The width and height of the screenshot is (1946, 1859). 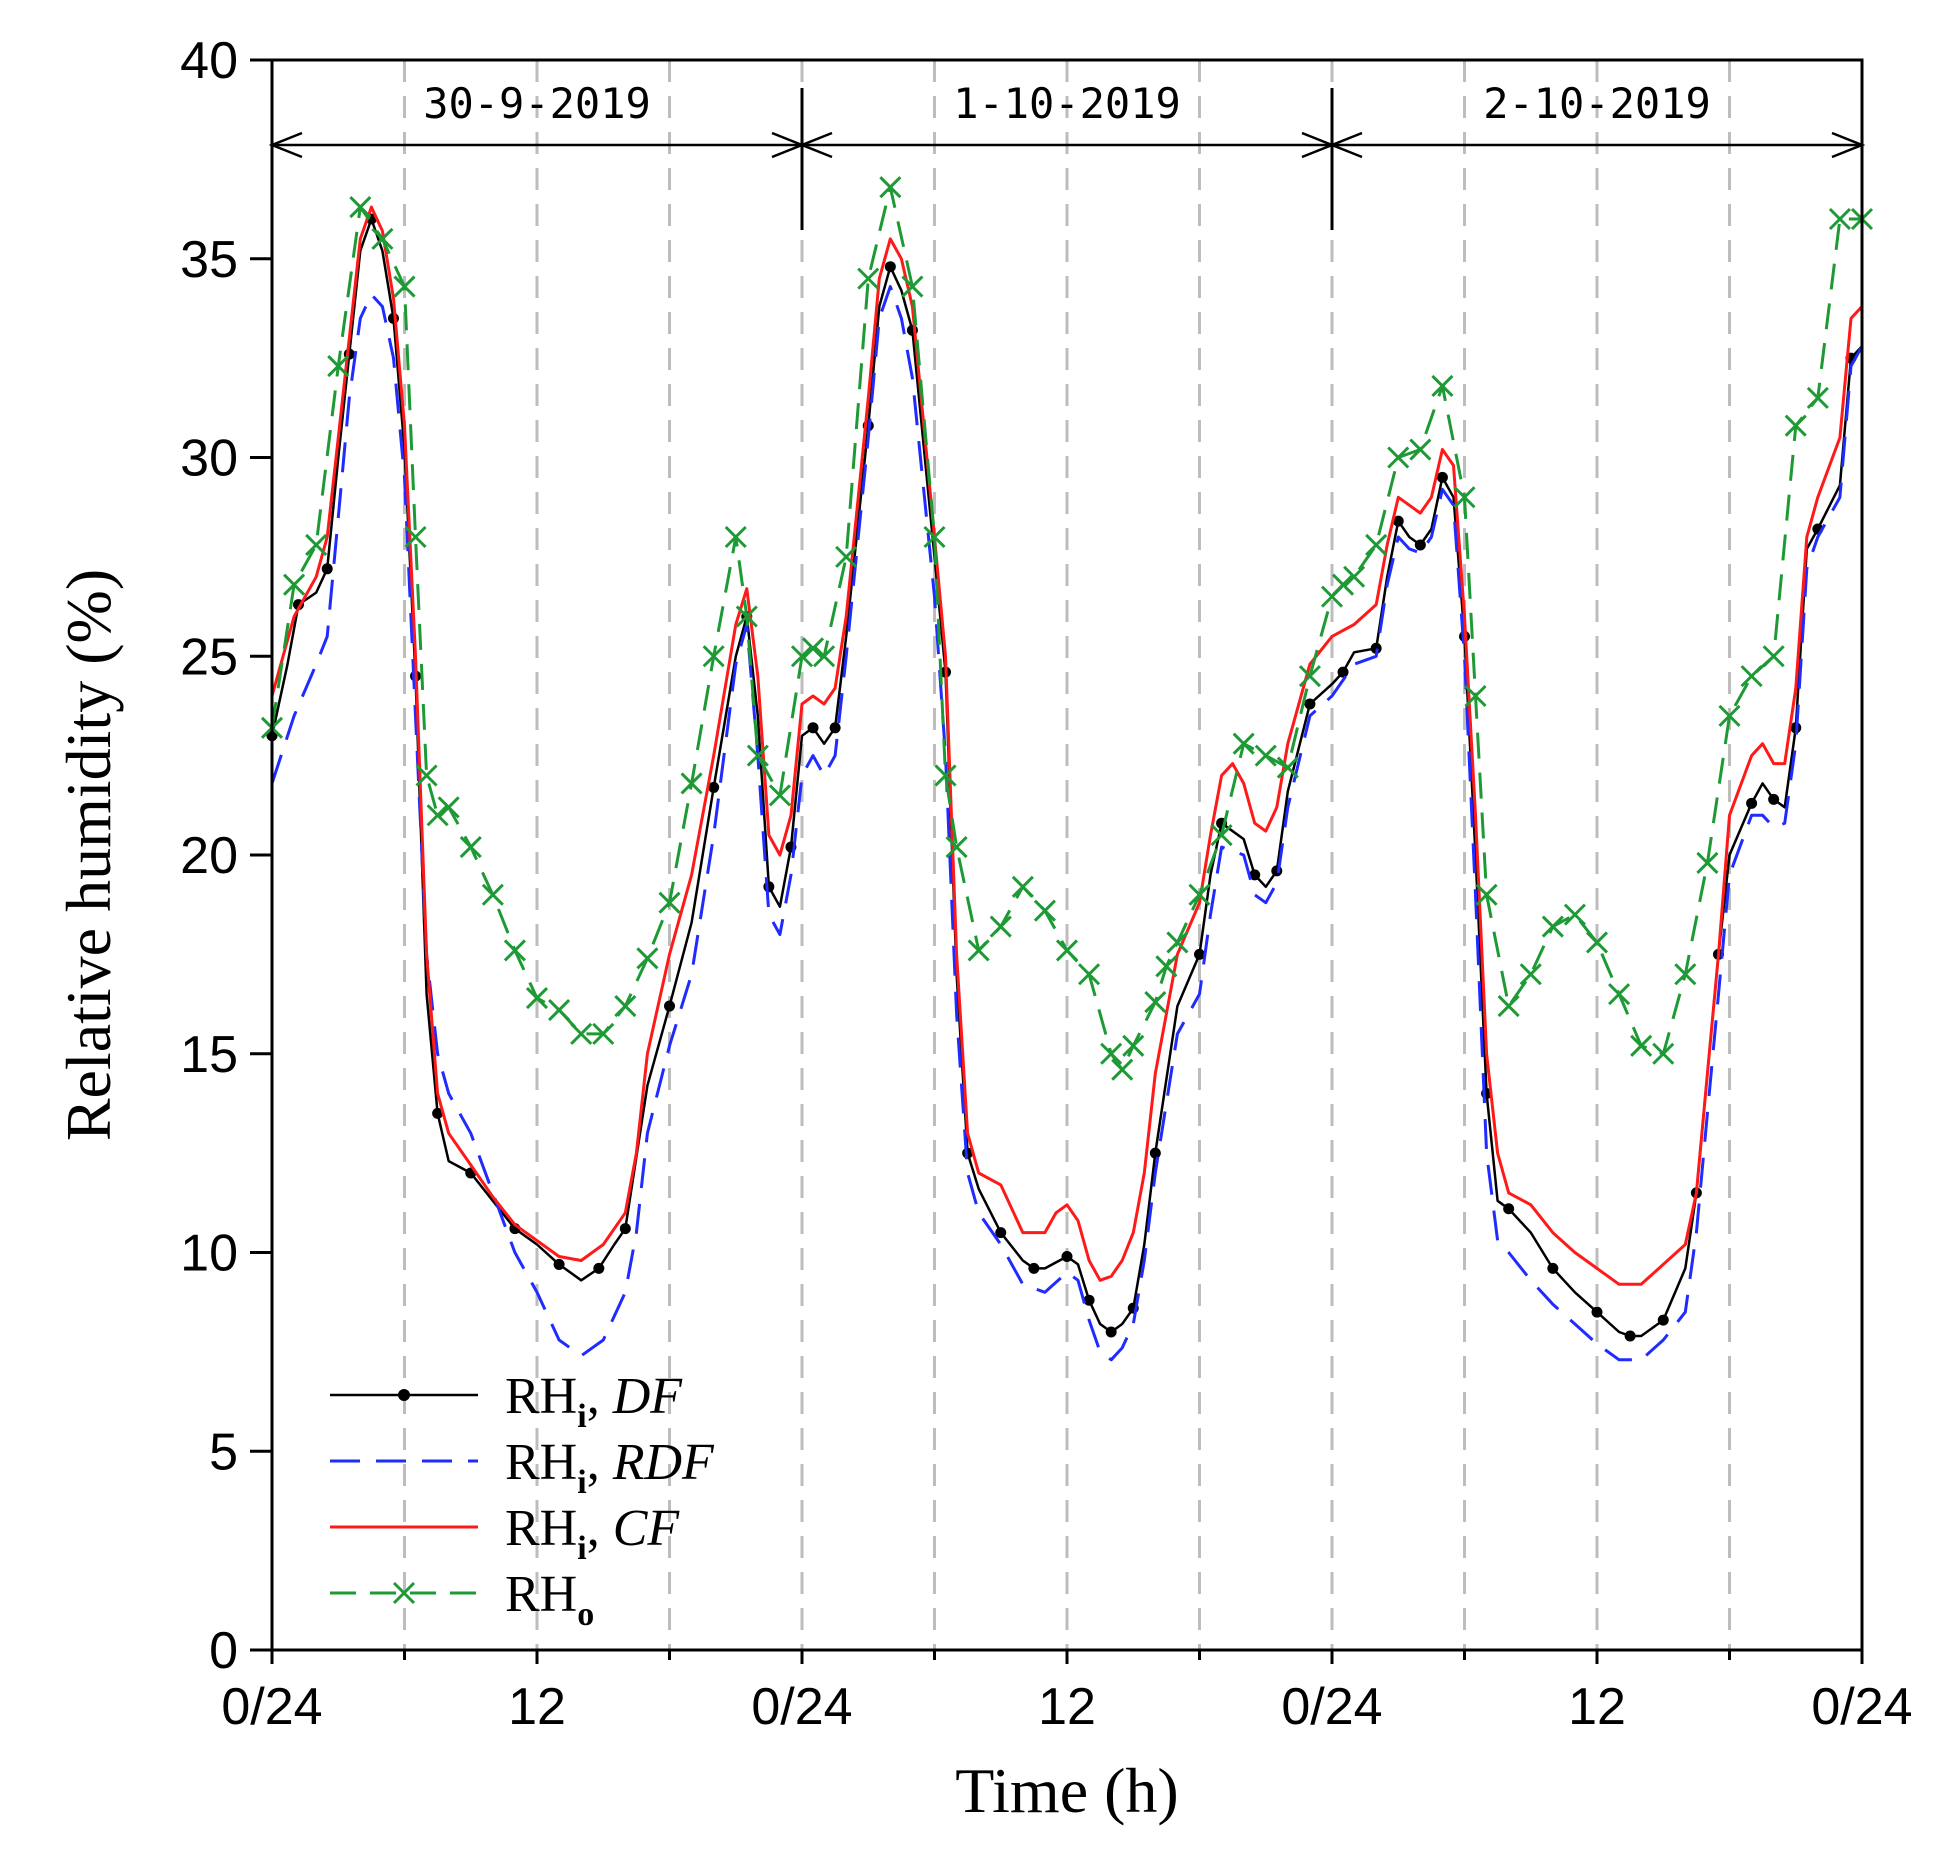 I want to click on legend-suffix: DF, so click(x=648, y=1396).